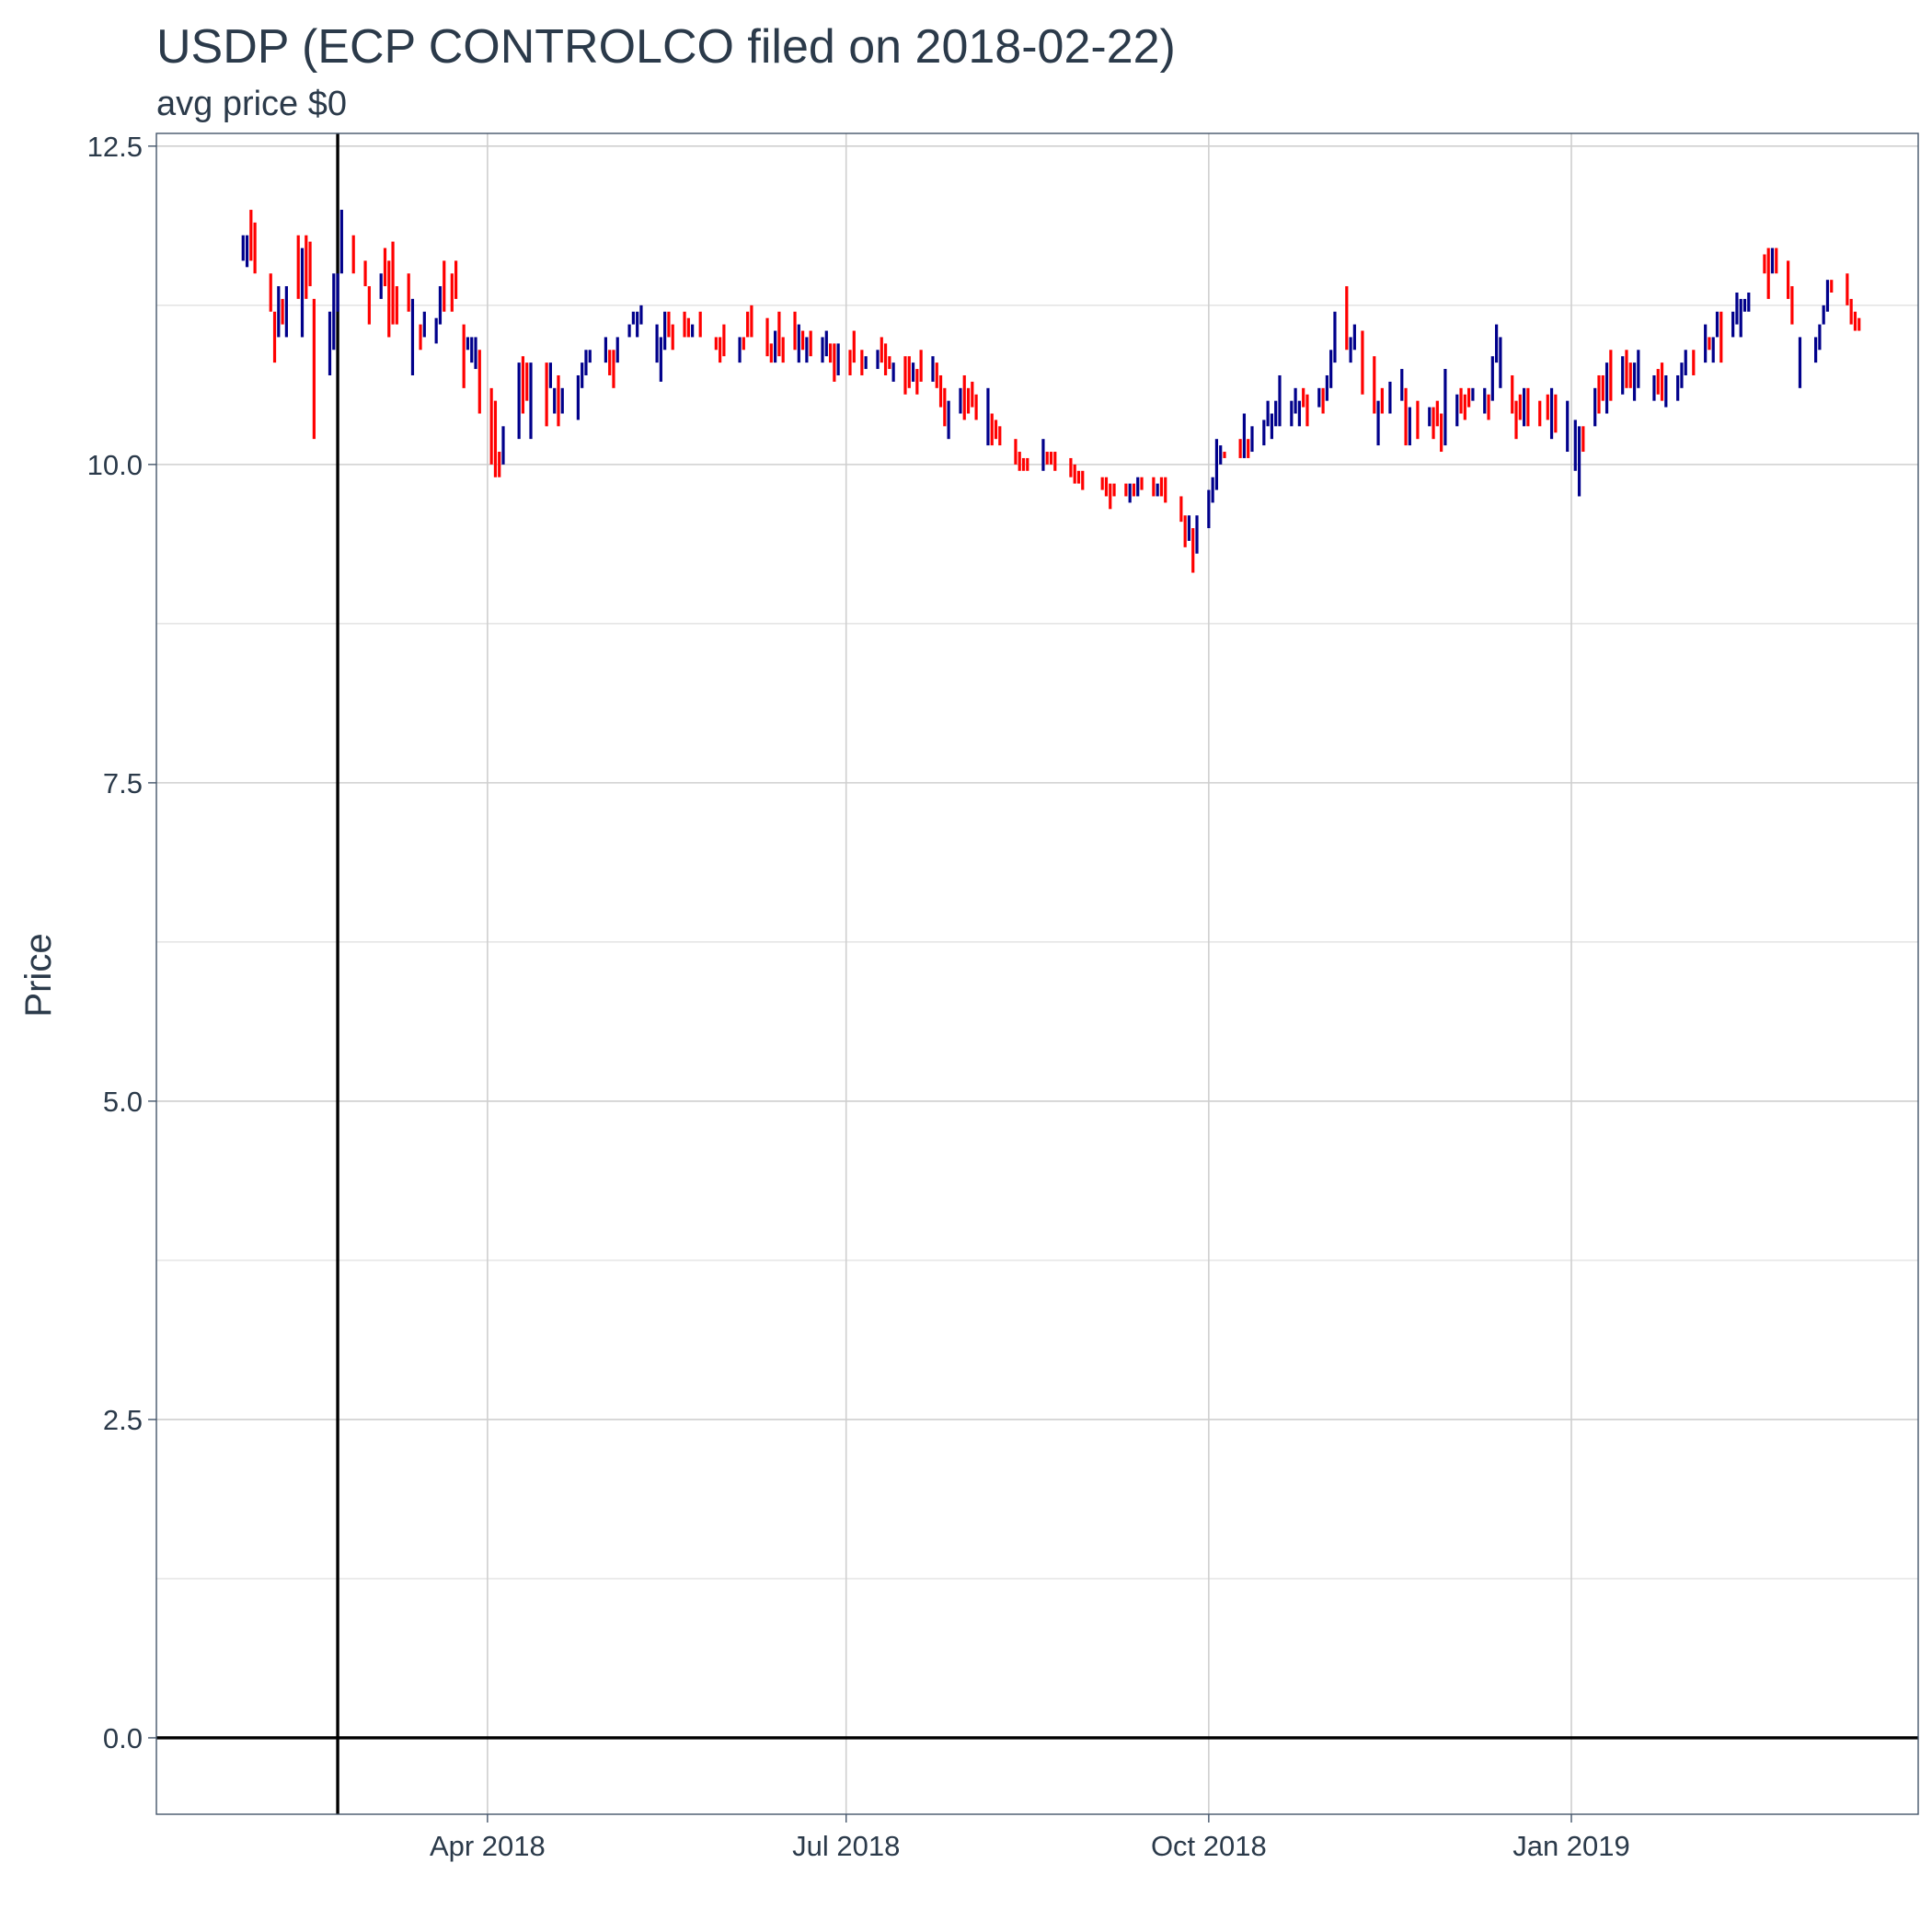  I want to click on y-axis-ticks: 0.0 2.5 5.0 7.5 10.0 12.5, so click(121, 942).